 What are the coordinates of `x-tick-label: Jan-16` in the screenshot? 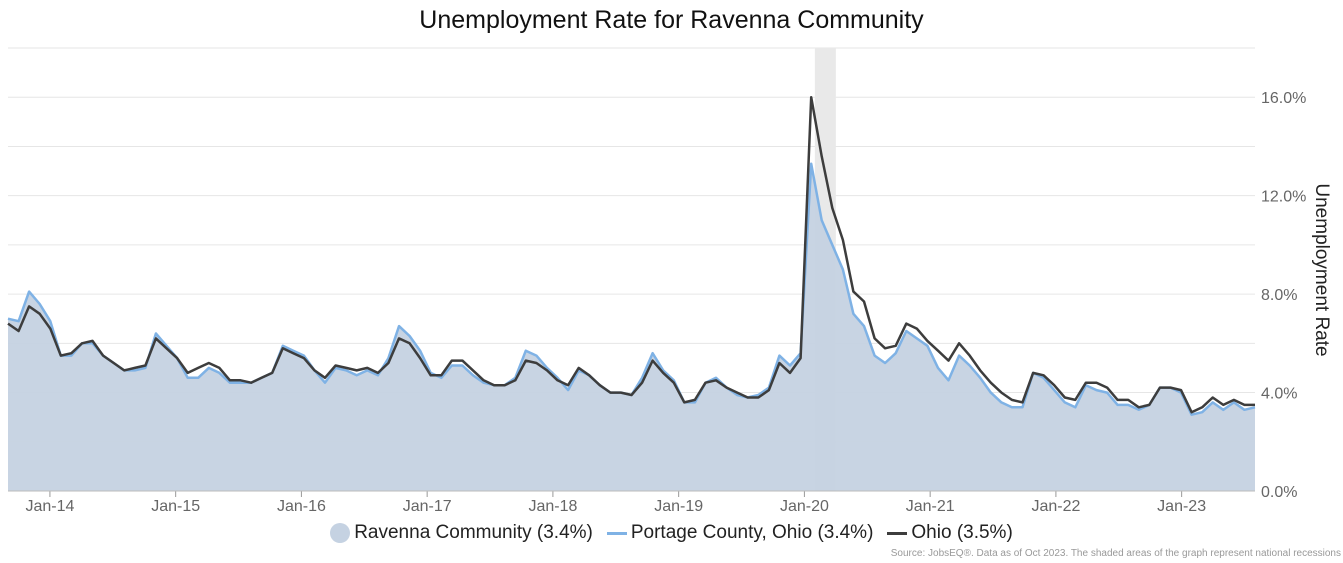 It's located at (301, 506).